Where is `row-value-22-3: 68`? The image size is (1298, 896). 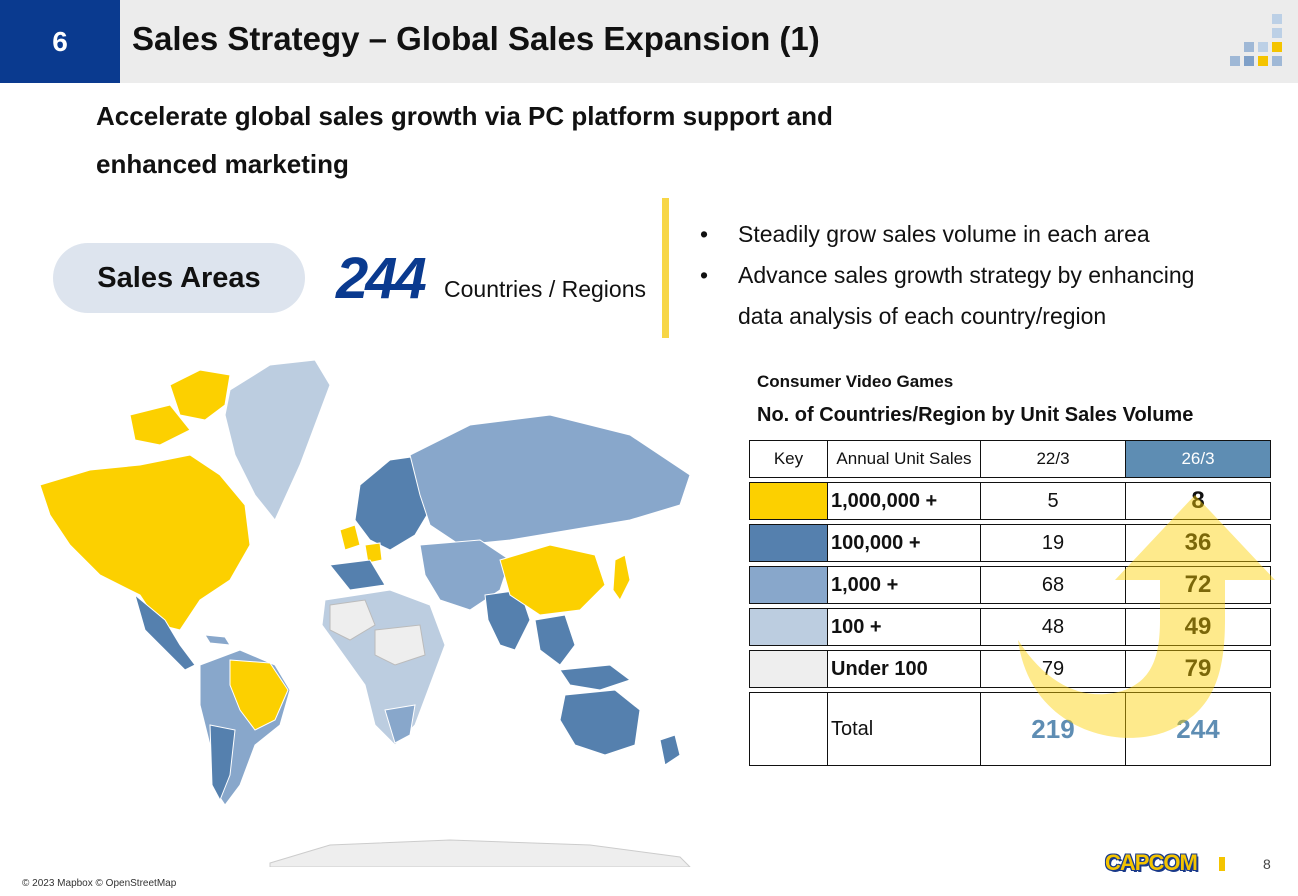
row-value-22-3: 68 is located at coordinates (1053, 585).